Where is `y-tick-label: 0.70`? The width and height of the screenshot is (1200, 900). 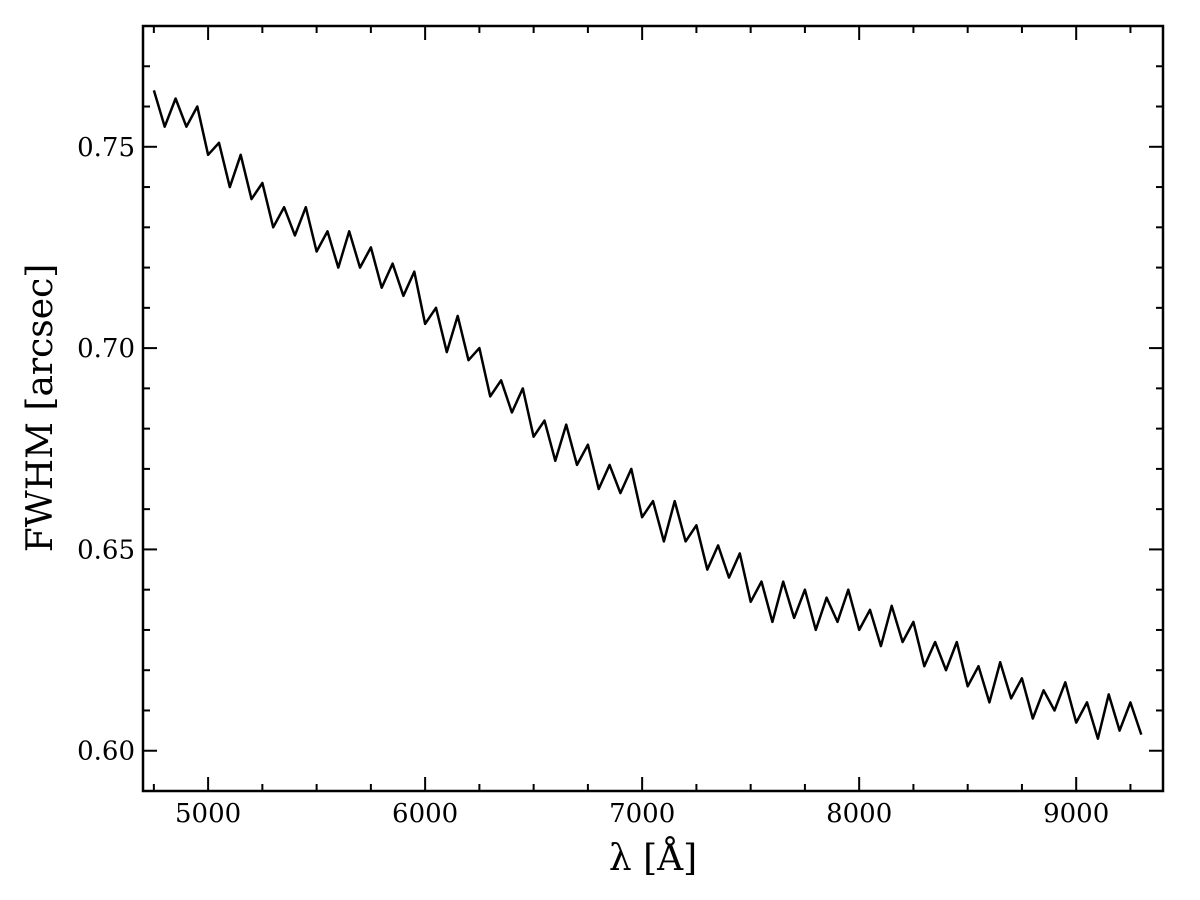 y-tick-label: 0.70 is located at coordinates (106, 349).